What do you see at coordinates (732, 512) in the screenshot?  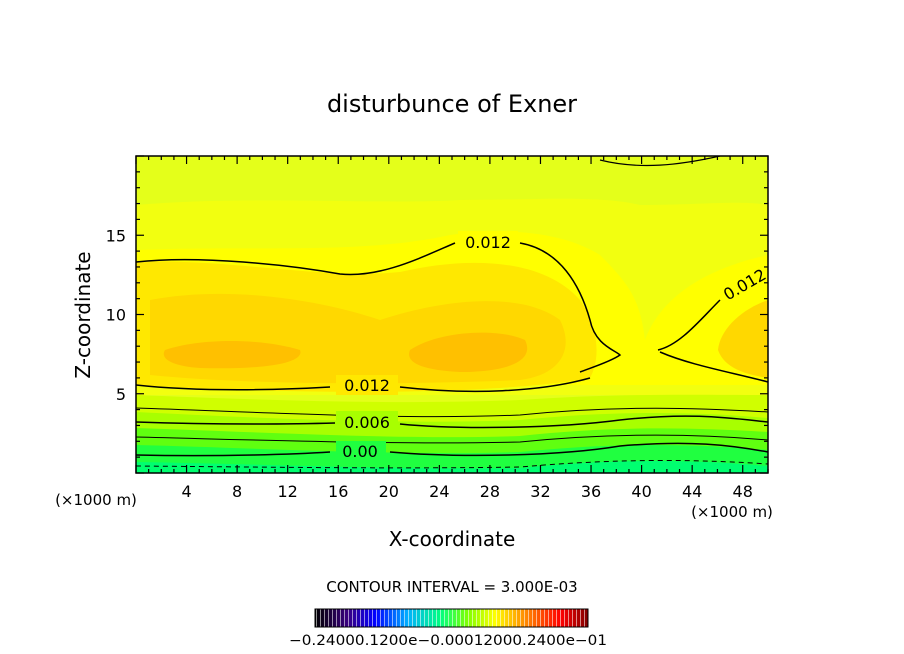 I see `x-unit-label: (×1000 m)` at bounding box center [732, 512].